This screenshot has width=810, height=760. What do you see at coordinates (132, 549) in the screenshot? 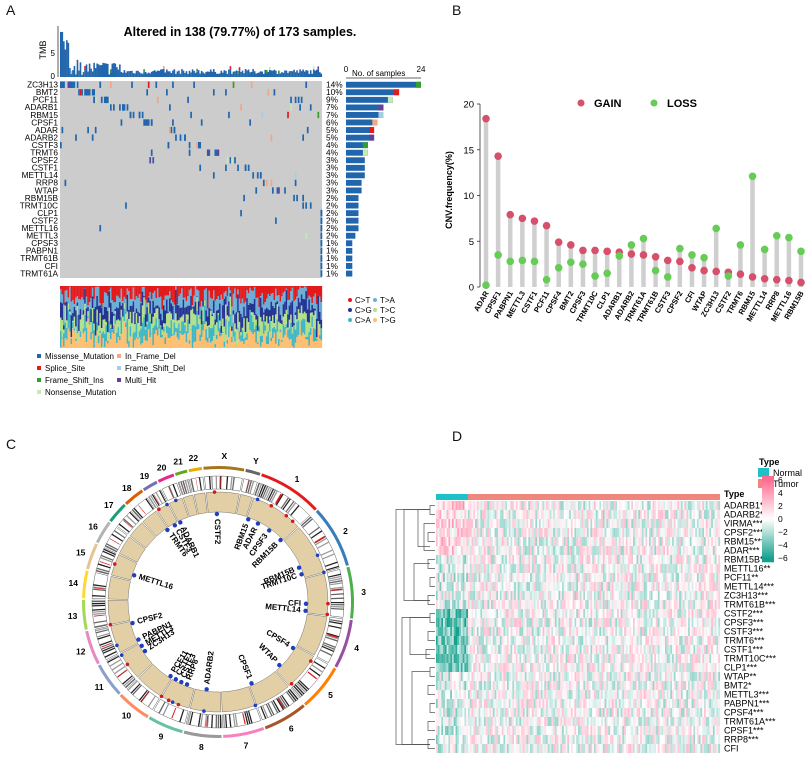
I see `chromosome-inner-ring` at bounding box center [132, 549].